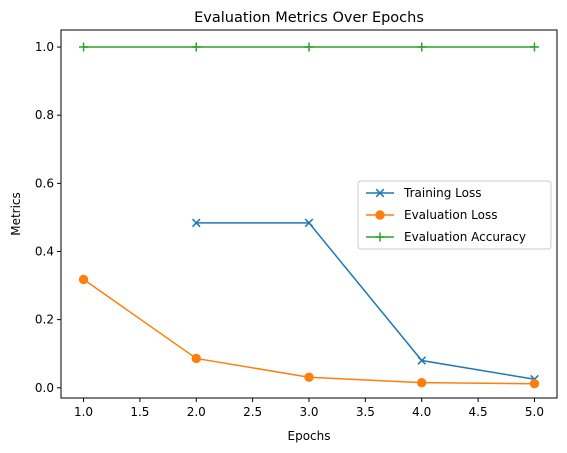  I want to click on x-tick-label: 4.0, so click(421, 412).